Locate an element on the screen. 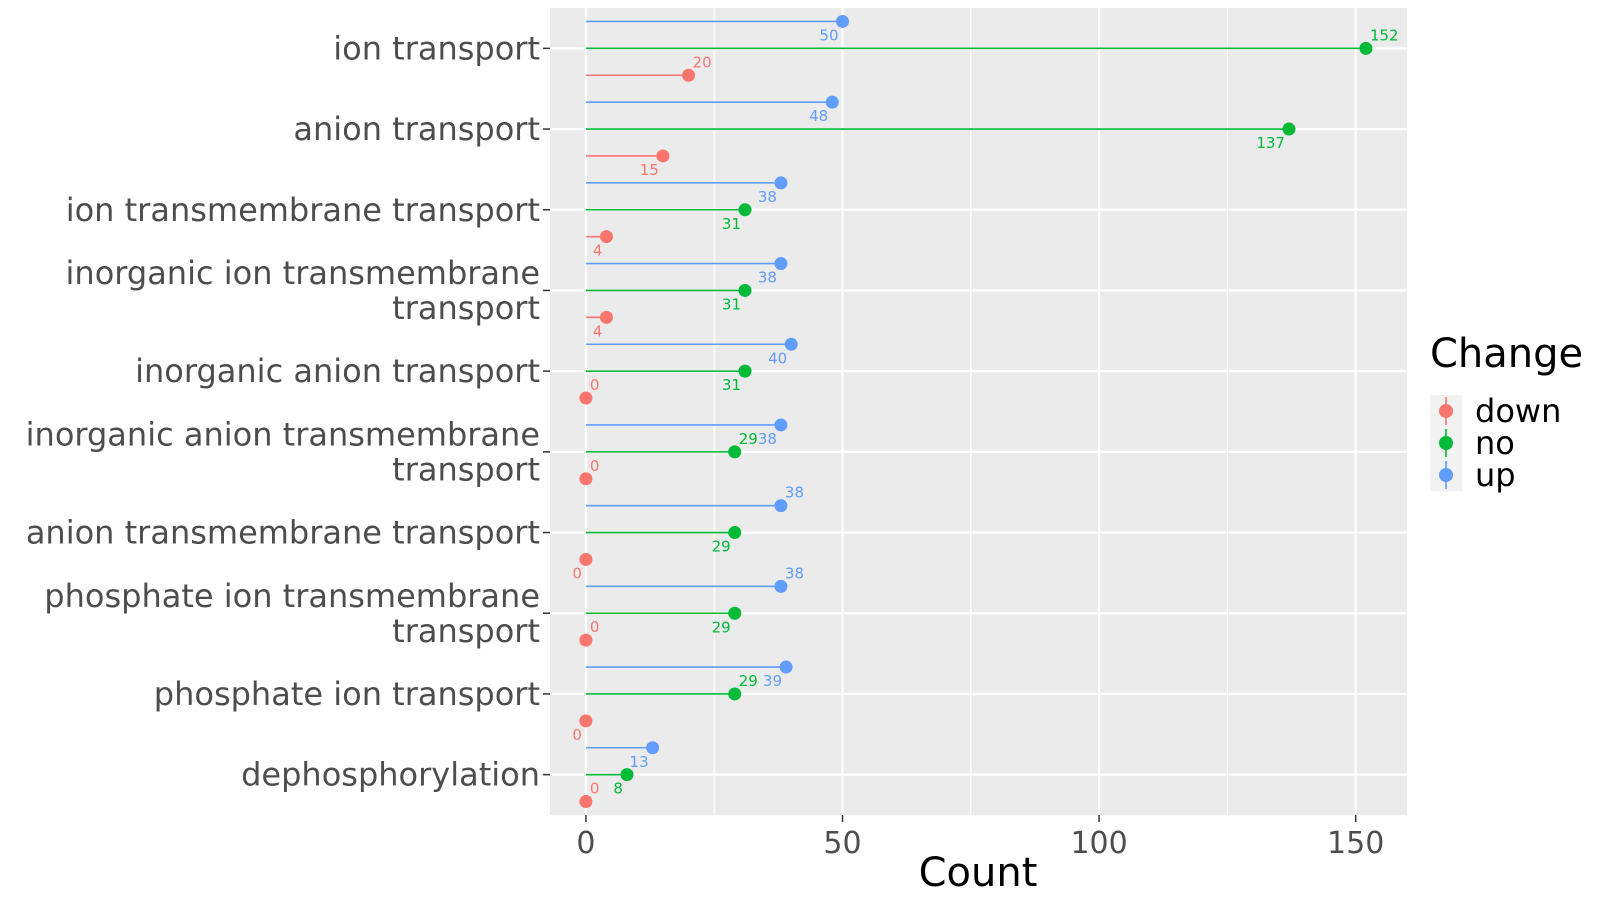 The image size is (1600, 900). legend-label-down: down is located at coordinates (1518, 411).